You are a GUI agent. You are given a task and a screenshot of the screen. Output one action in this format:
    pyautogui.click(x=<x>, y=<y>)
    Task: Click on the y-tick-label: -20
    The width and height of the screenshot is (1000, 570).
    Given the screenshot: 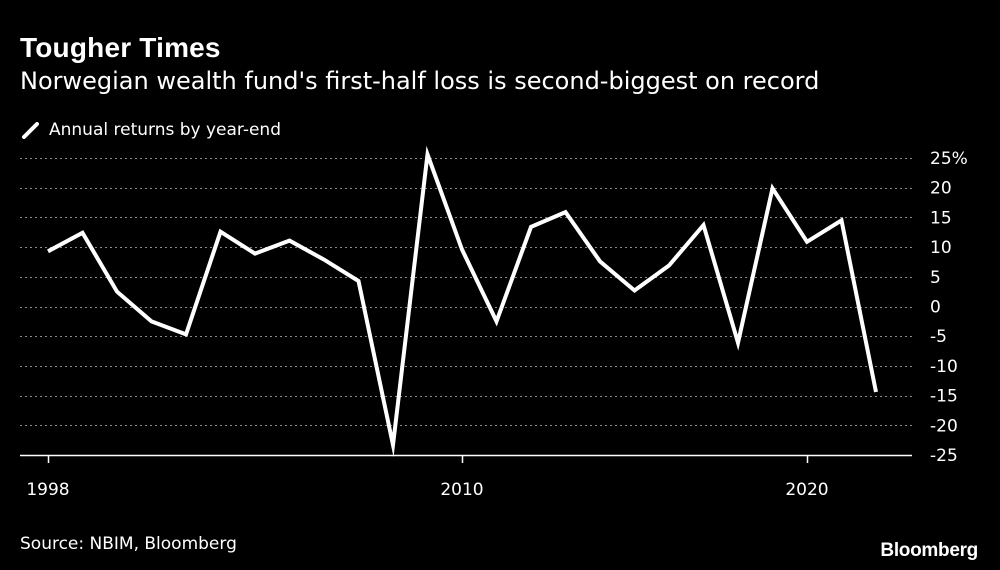 What is the action you would take?
    pyautogui.click(x=944, y=426)
    